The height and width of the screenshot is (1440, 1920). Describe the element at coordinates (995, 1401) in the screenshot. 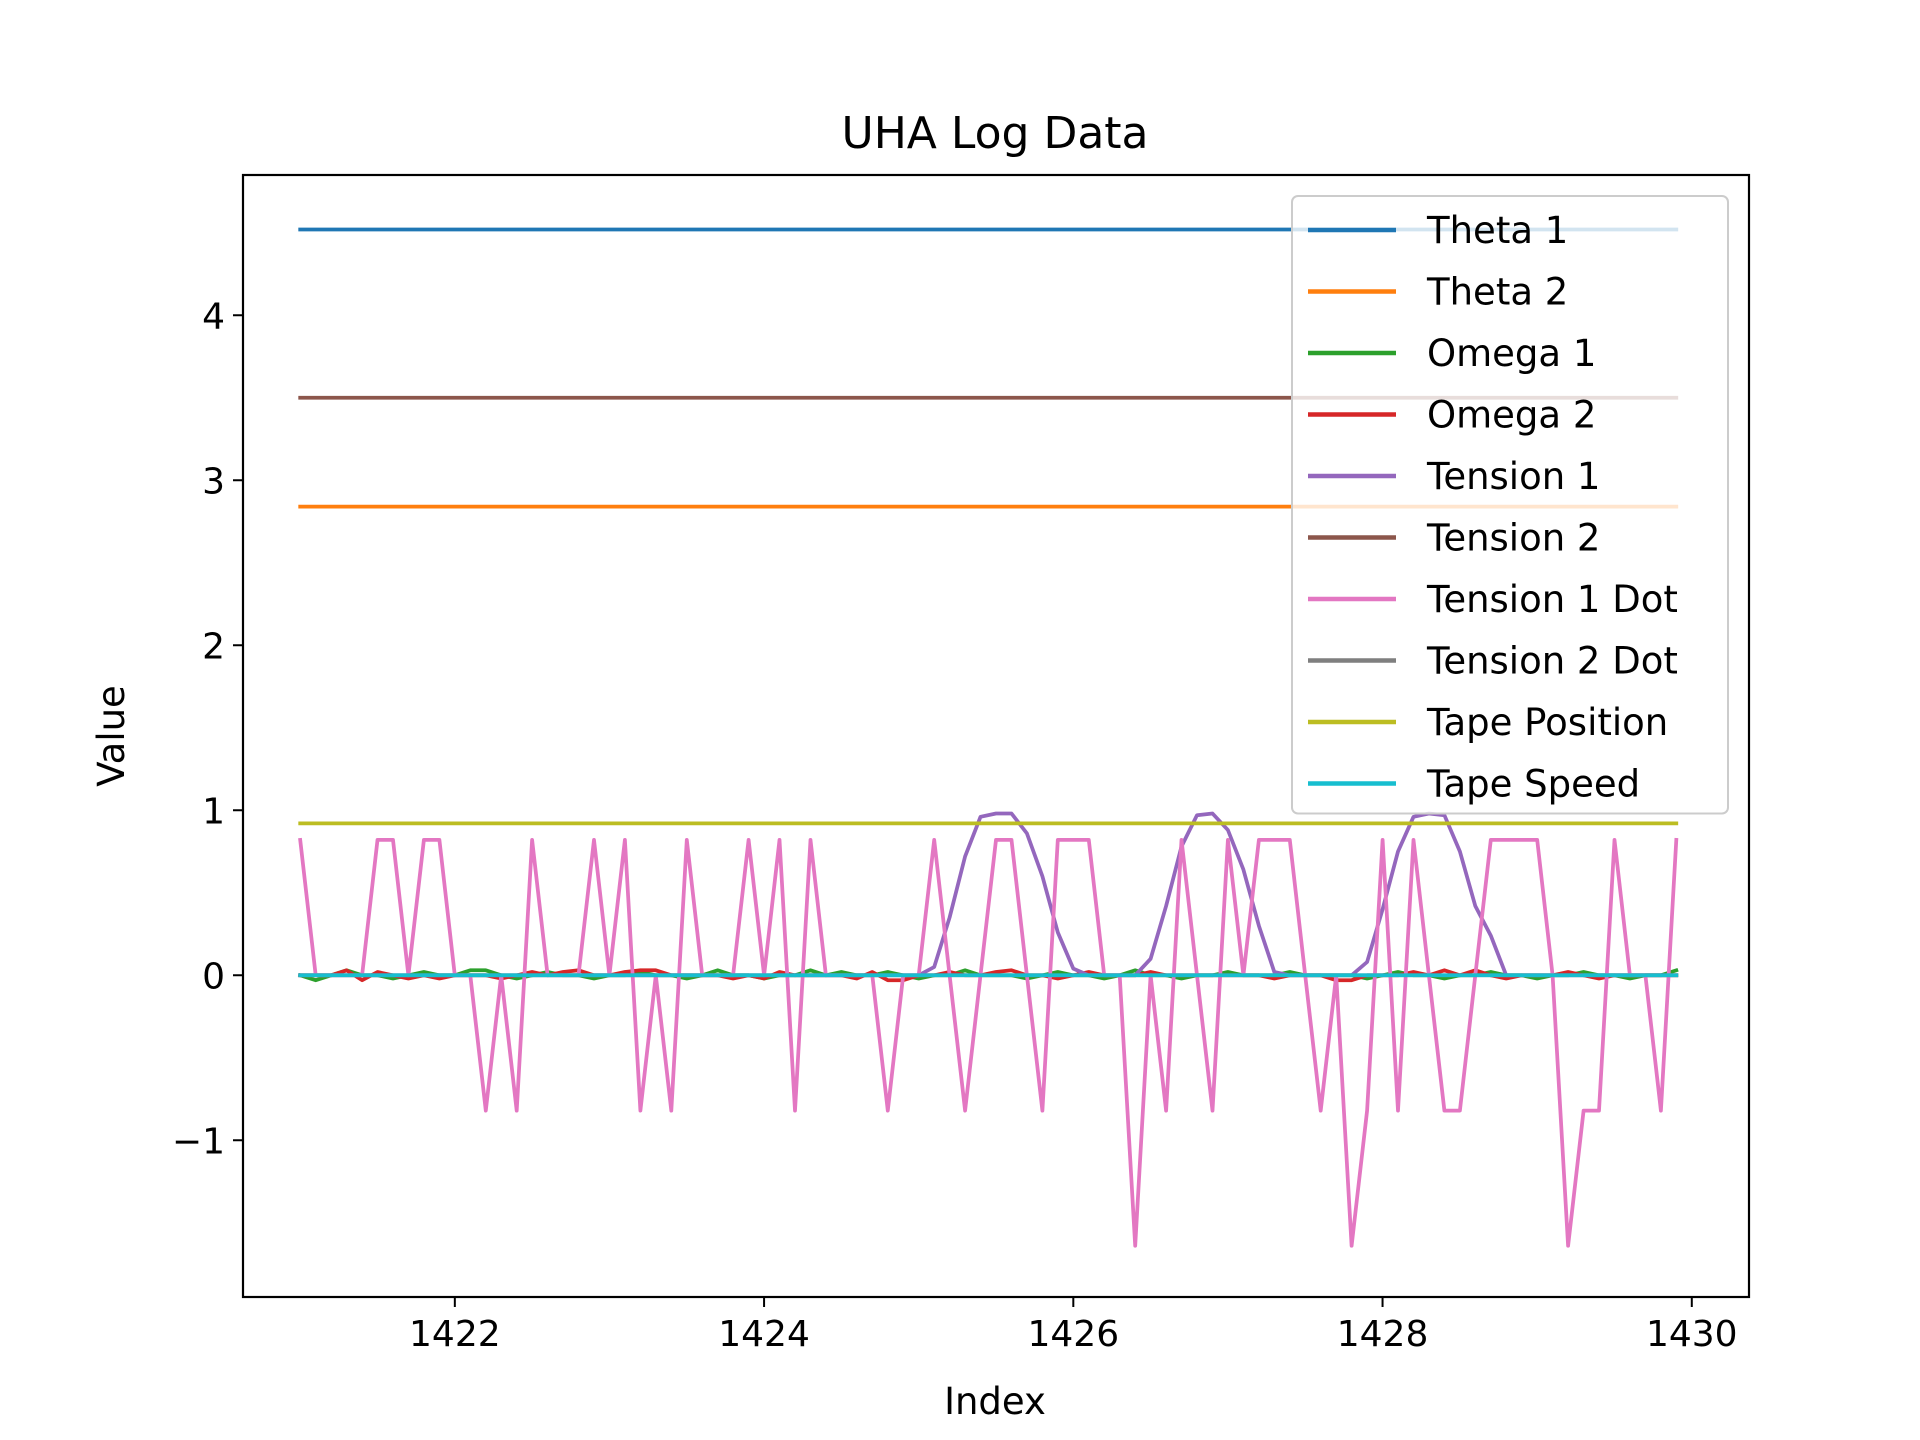

I see `x-axis-label: Index` at that location.